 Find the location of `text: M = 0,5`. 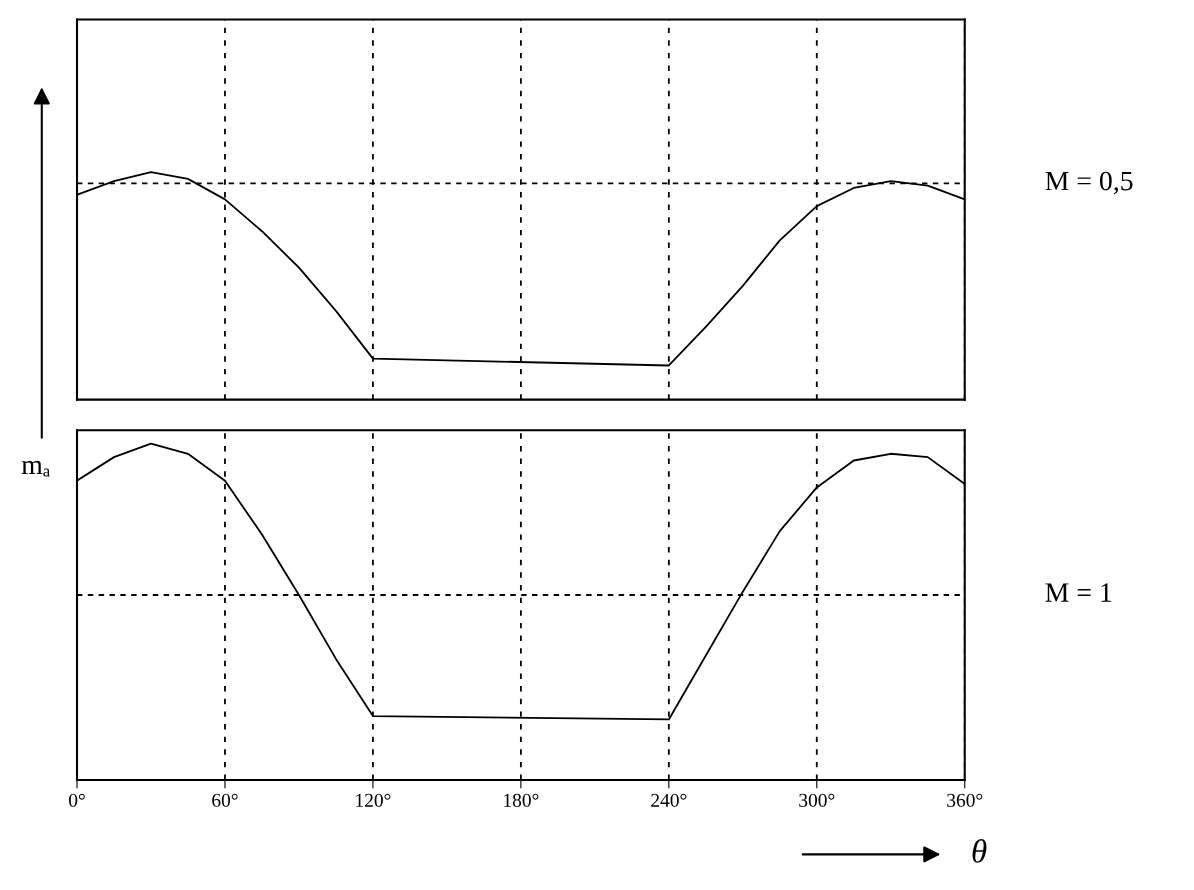

text: M = 0,5 is located at coordinates (1089, 183).